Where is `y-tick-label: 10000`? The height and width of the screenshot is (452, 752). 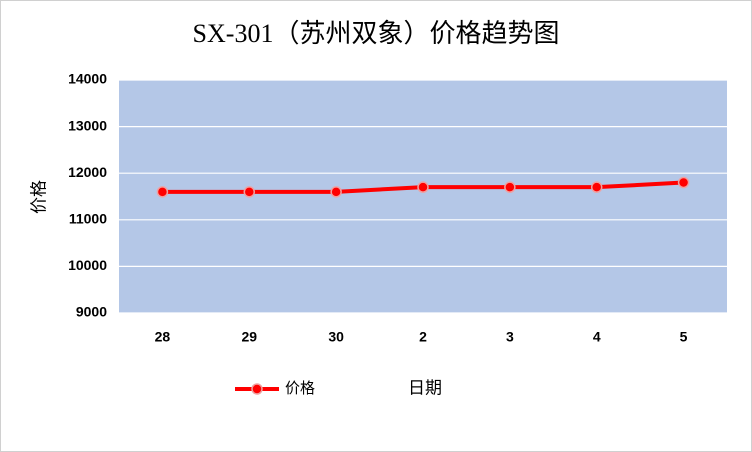
y-tick-label: 10000 is located at coordinates (87, 265).